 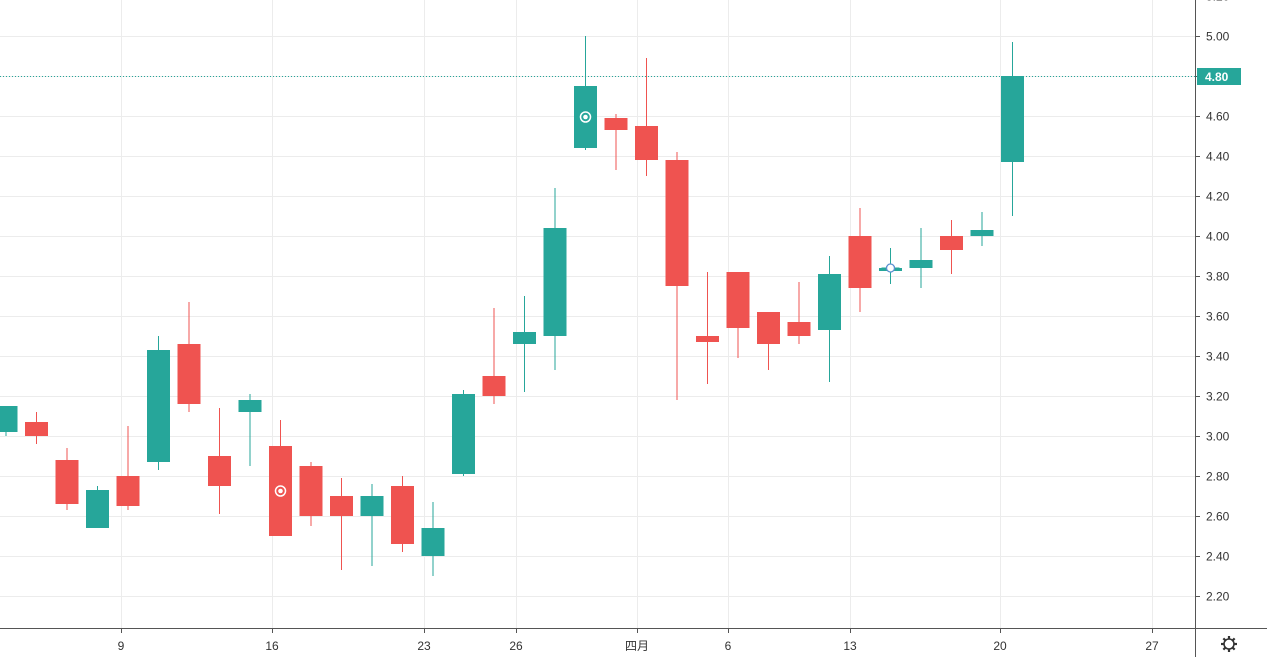 What do you see at coordinates (1218, 437) in the screenshot?
I see `y-tick-label: 3.00` at bounding box center [1218, 437].